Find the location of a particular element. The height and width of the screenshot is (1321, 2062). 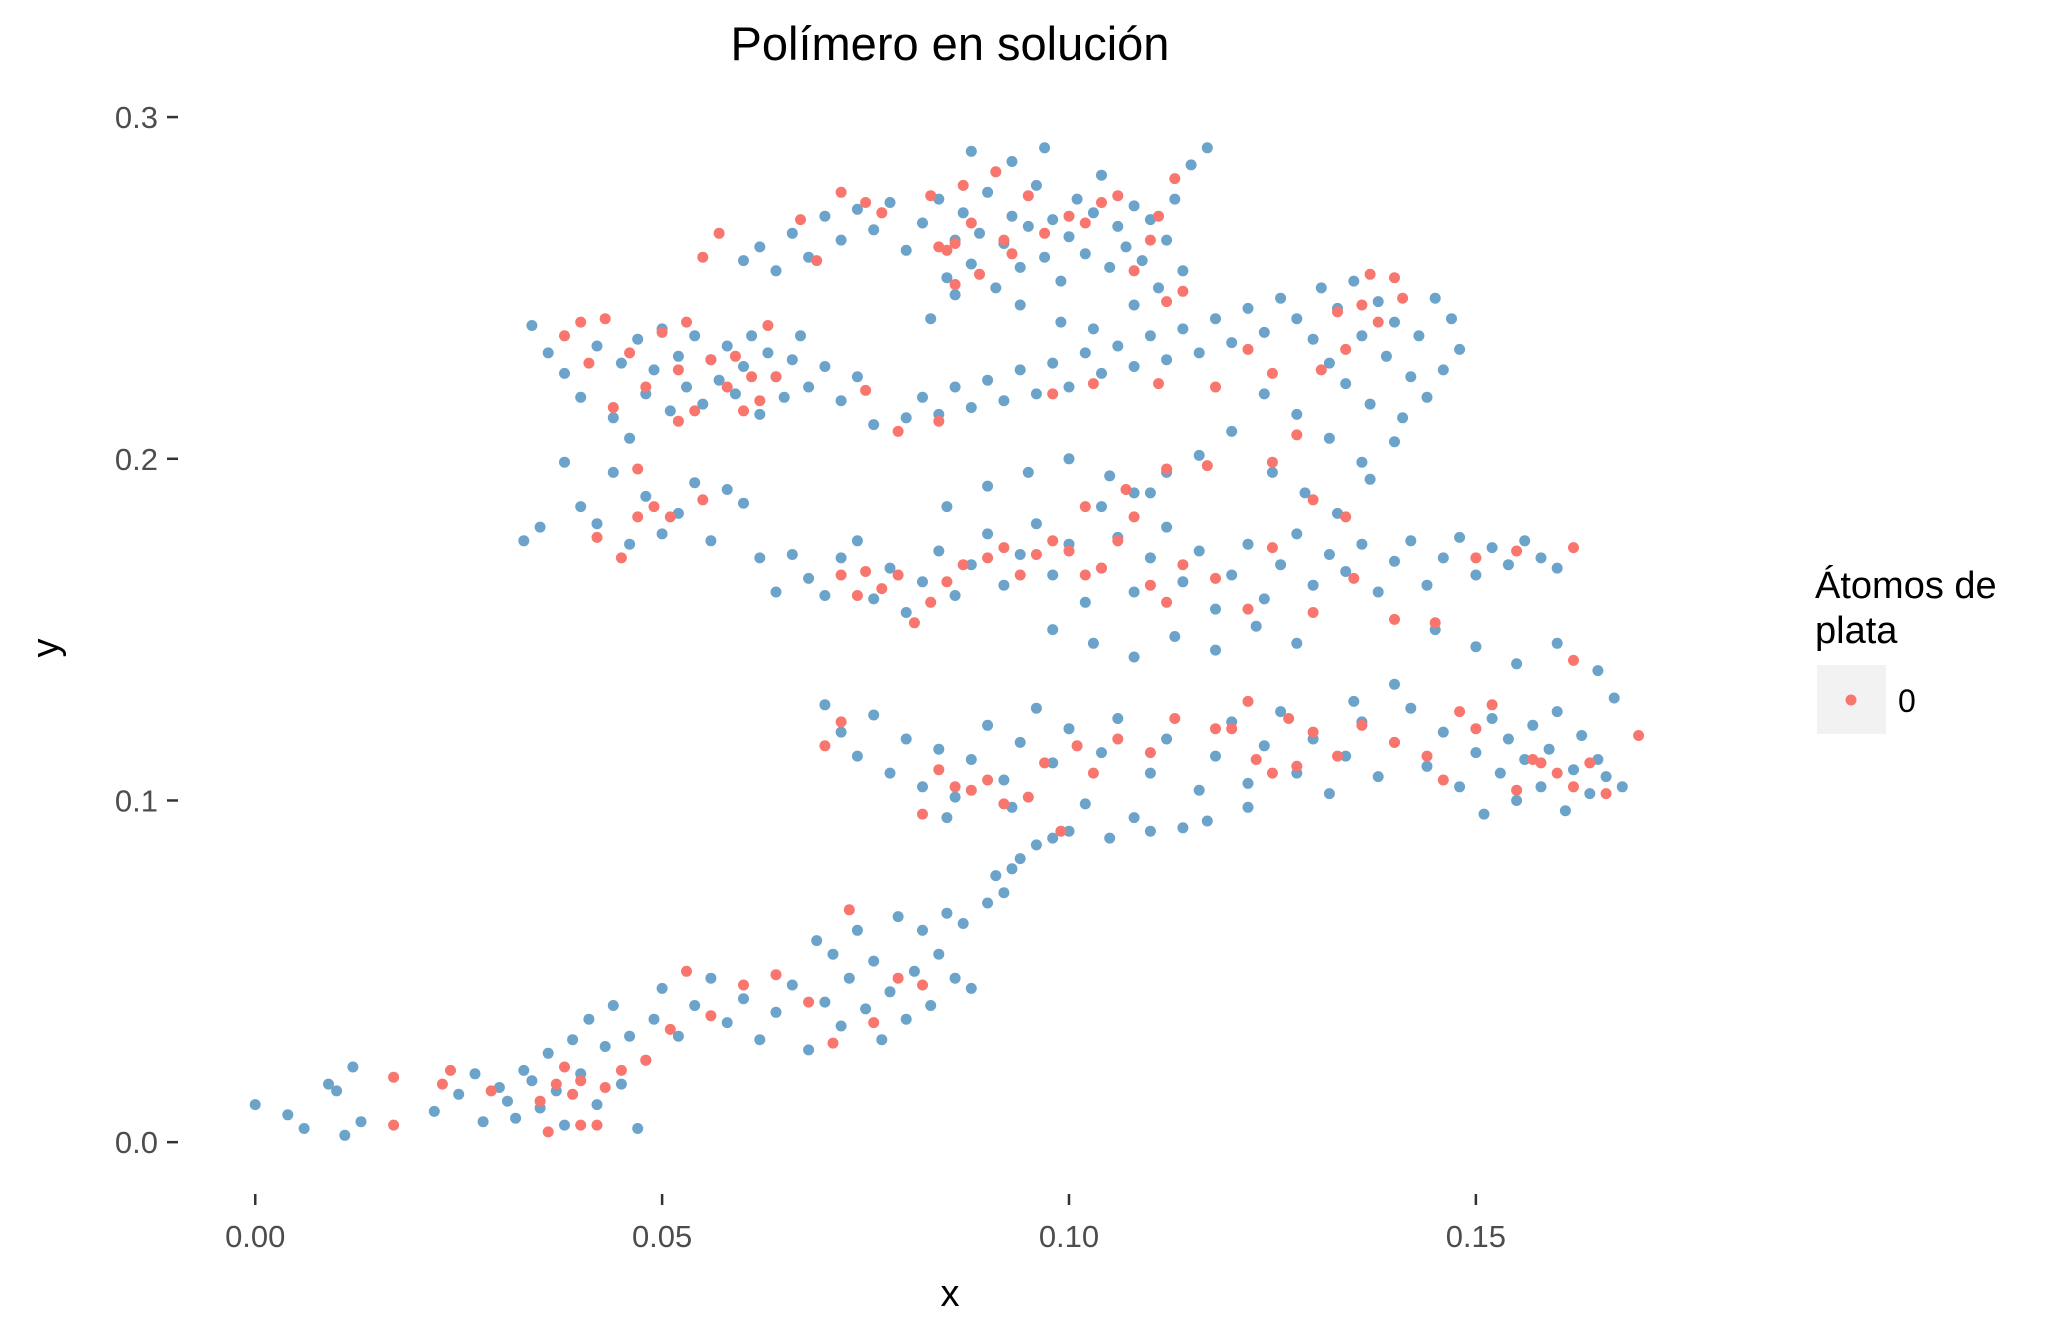

x-axis-title: x is located at coordinates (950, 1294).